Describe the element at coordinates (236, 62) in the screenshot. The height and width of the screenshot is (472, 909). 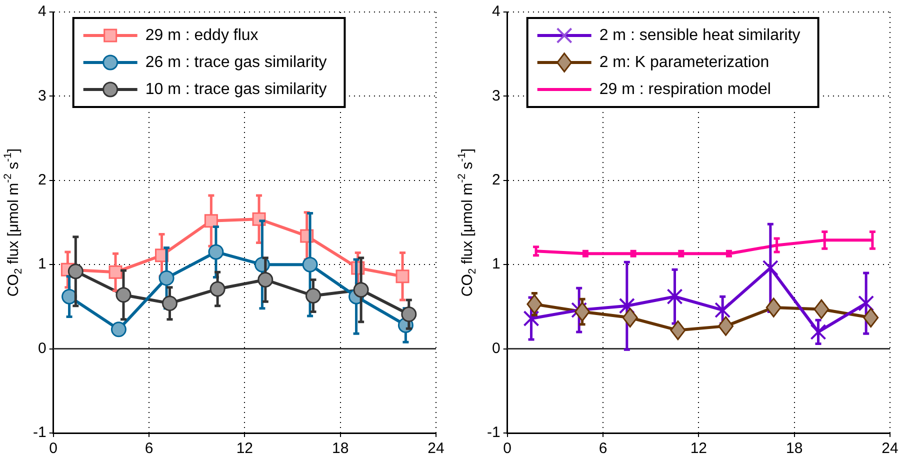
I see `legend-label: 26 m : trace gas similarity` at that location.